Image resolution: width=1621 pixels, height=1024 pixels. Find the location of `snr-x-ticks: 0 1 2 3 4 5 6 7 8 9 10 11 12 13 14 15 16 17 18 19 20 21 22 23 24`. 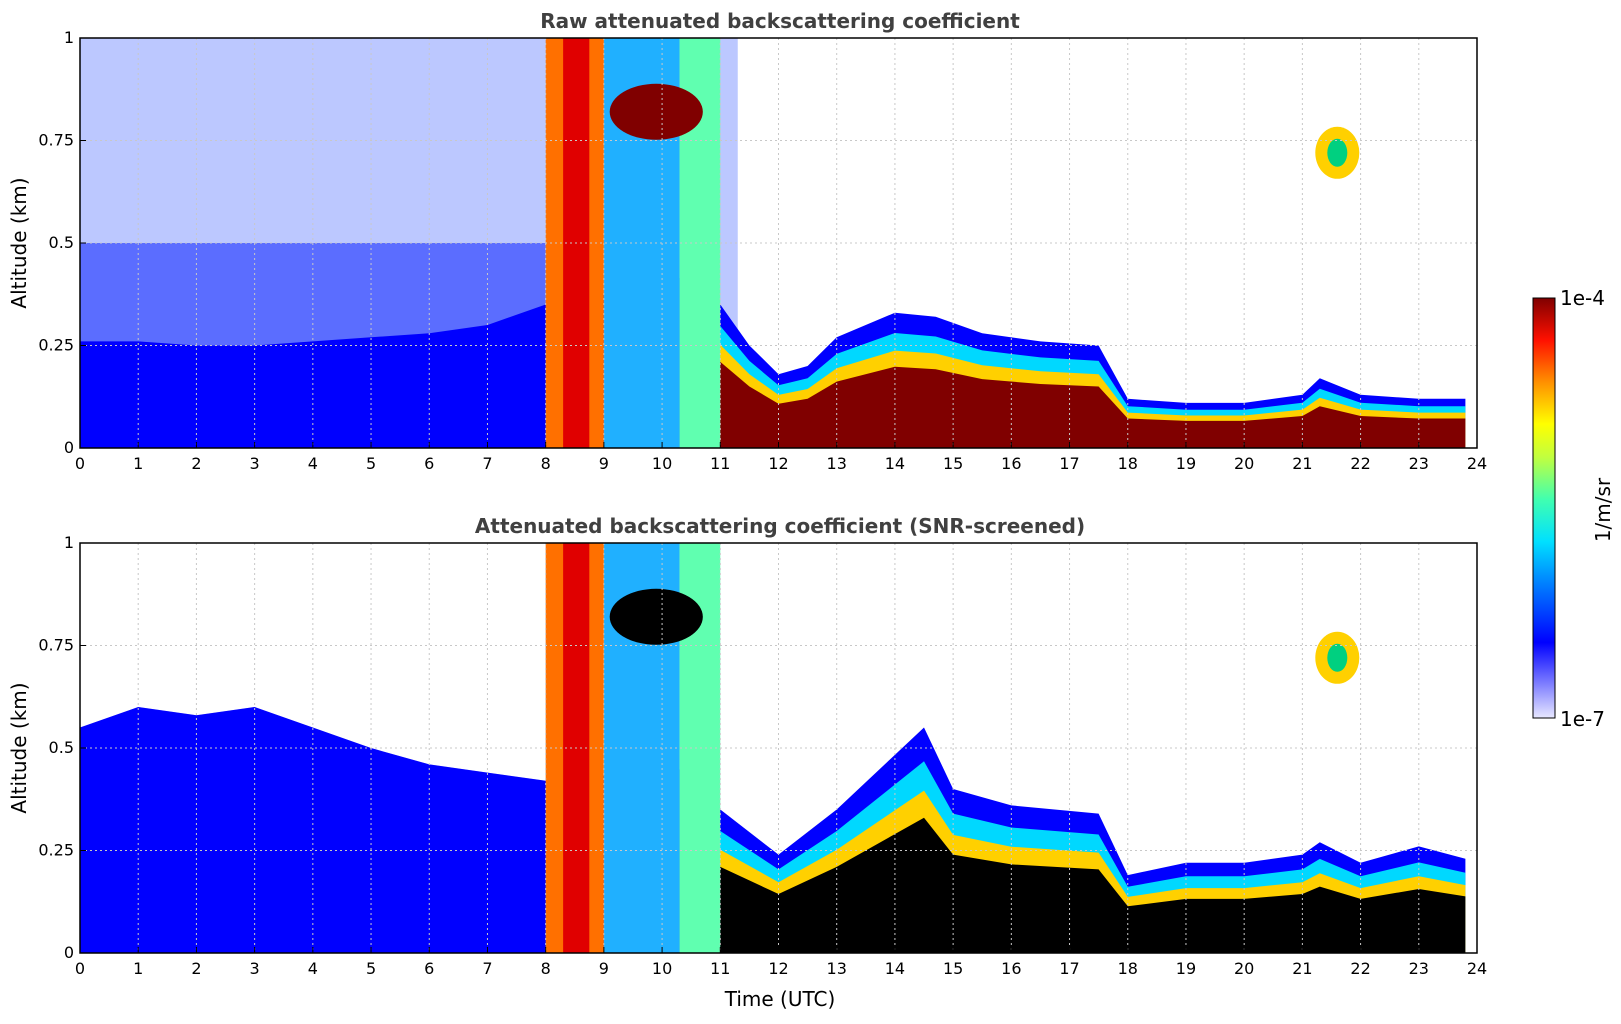

snr-x-ticks: 0 1 2 3 4 5 6 7 8 9 10 11 12 13 14 15 16 17 18 19 20 21 22 23 24 is located at coordinates (781, 962).